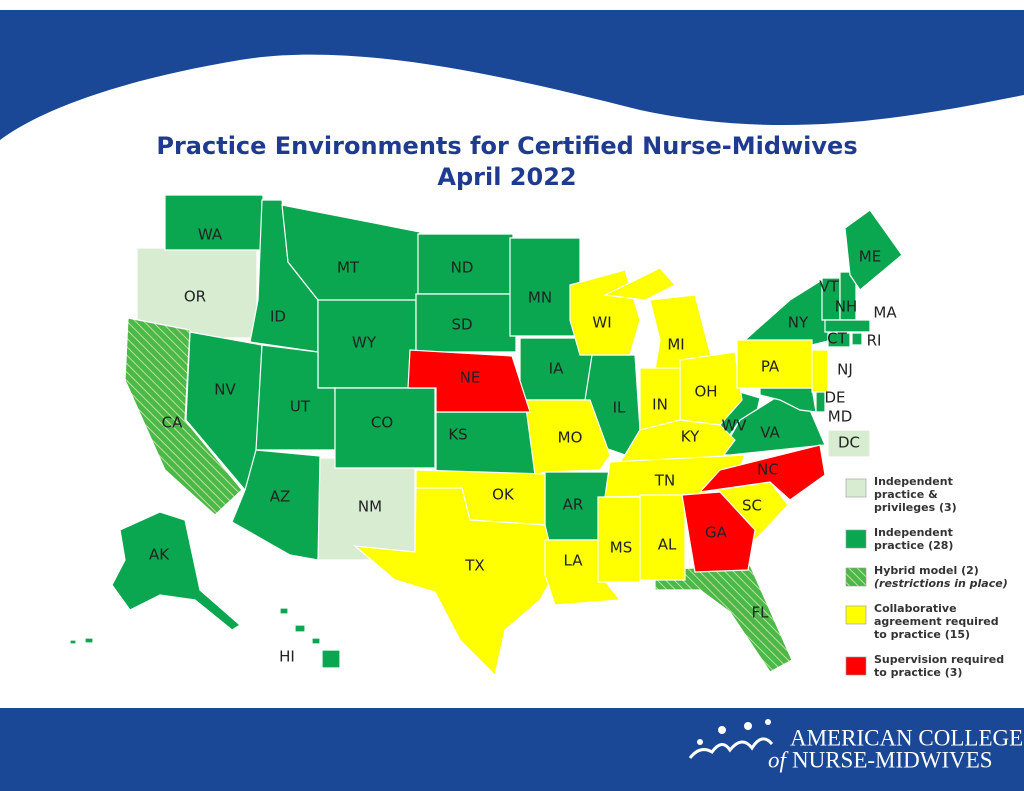 The image size is (1024, 791). What do you see at coordinates (913, 545) in the screenshot?
I see `legend-label: practice (28)` at bounding box center [913, 545].